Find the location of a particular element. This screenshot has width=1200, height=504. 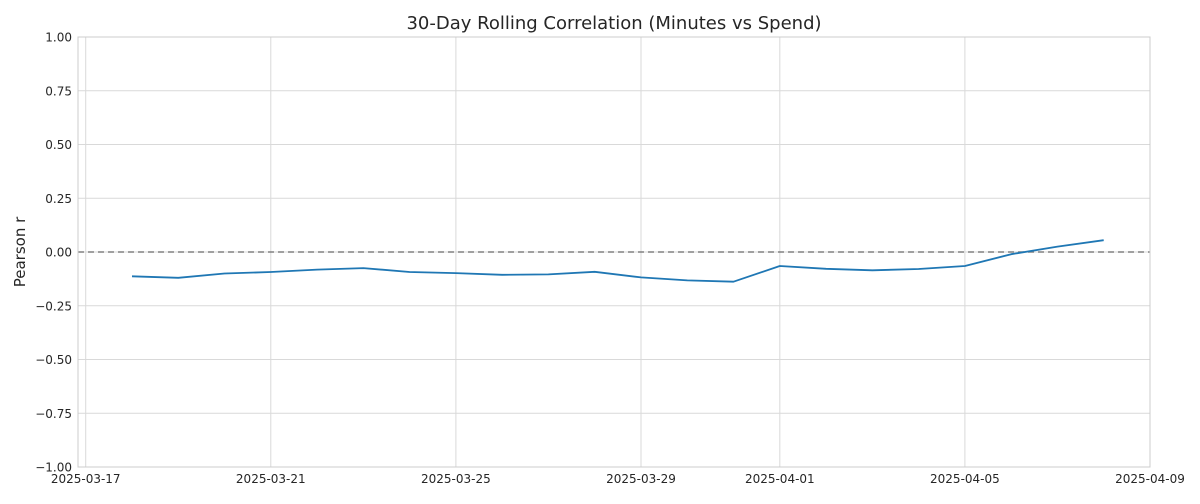

y-tick-label: 0.50 is located at coordinates (58, 145).